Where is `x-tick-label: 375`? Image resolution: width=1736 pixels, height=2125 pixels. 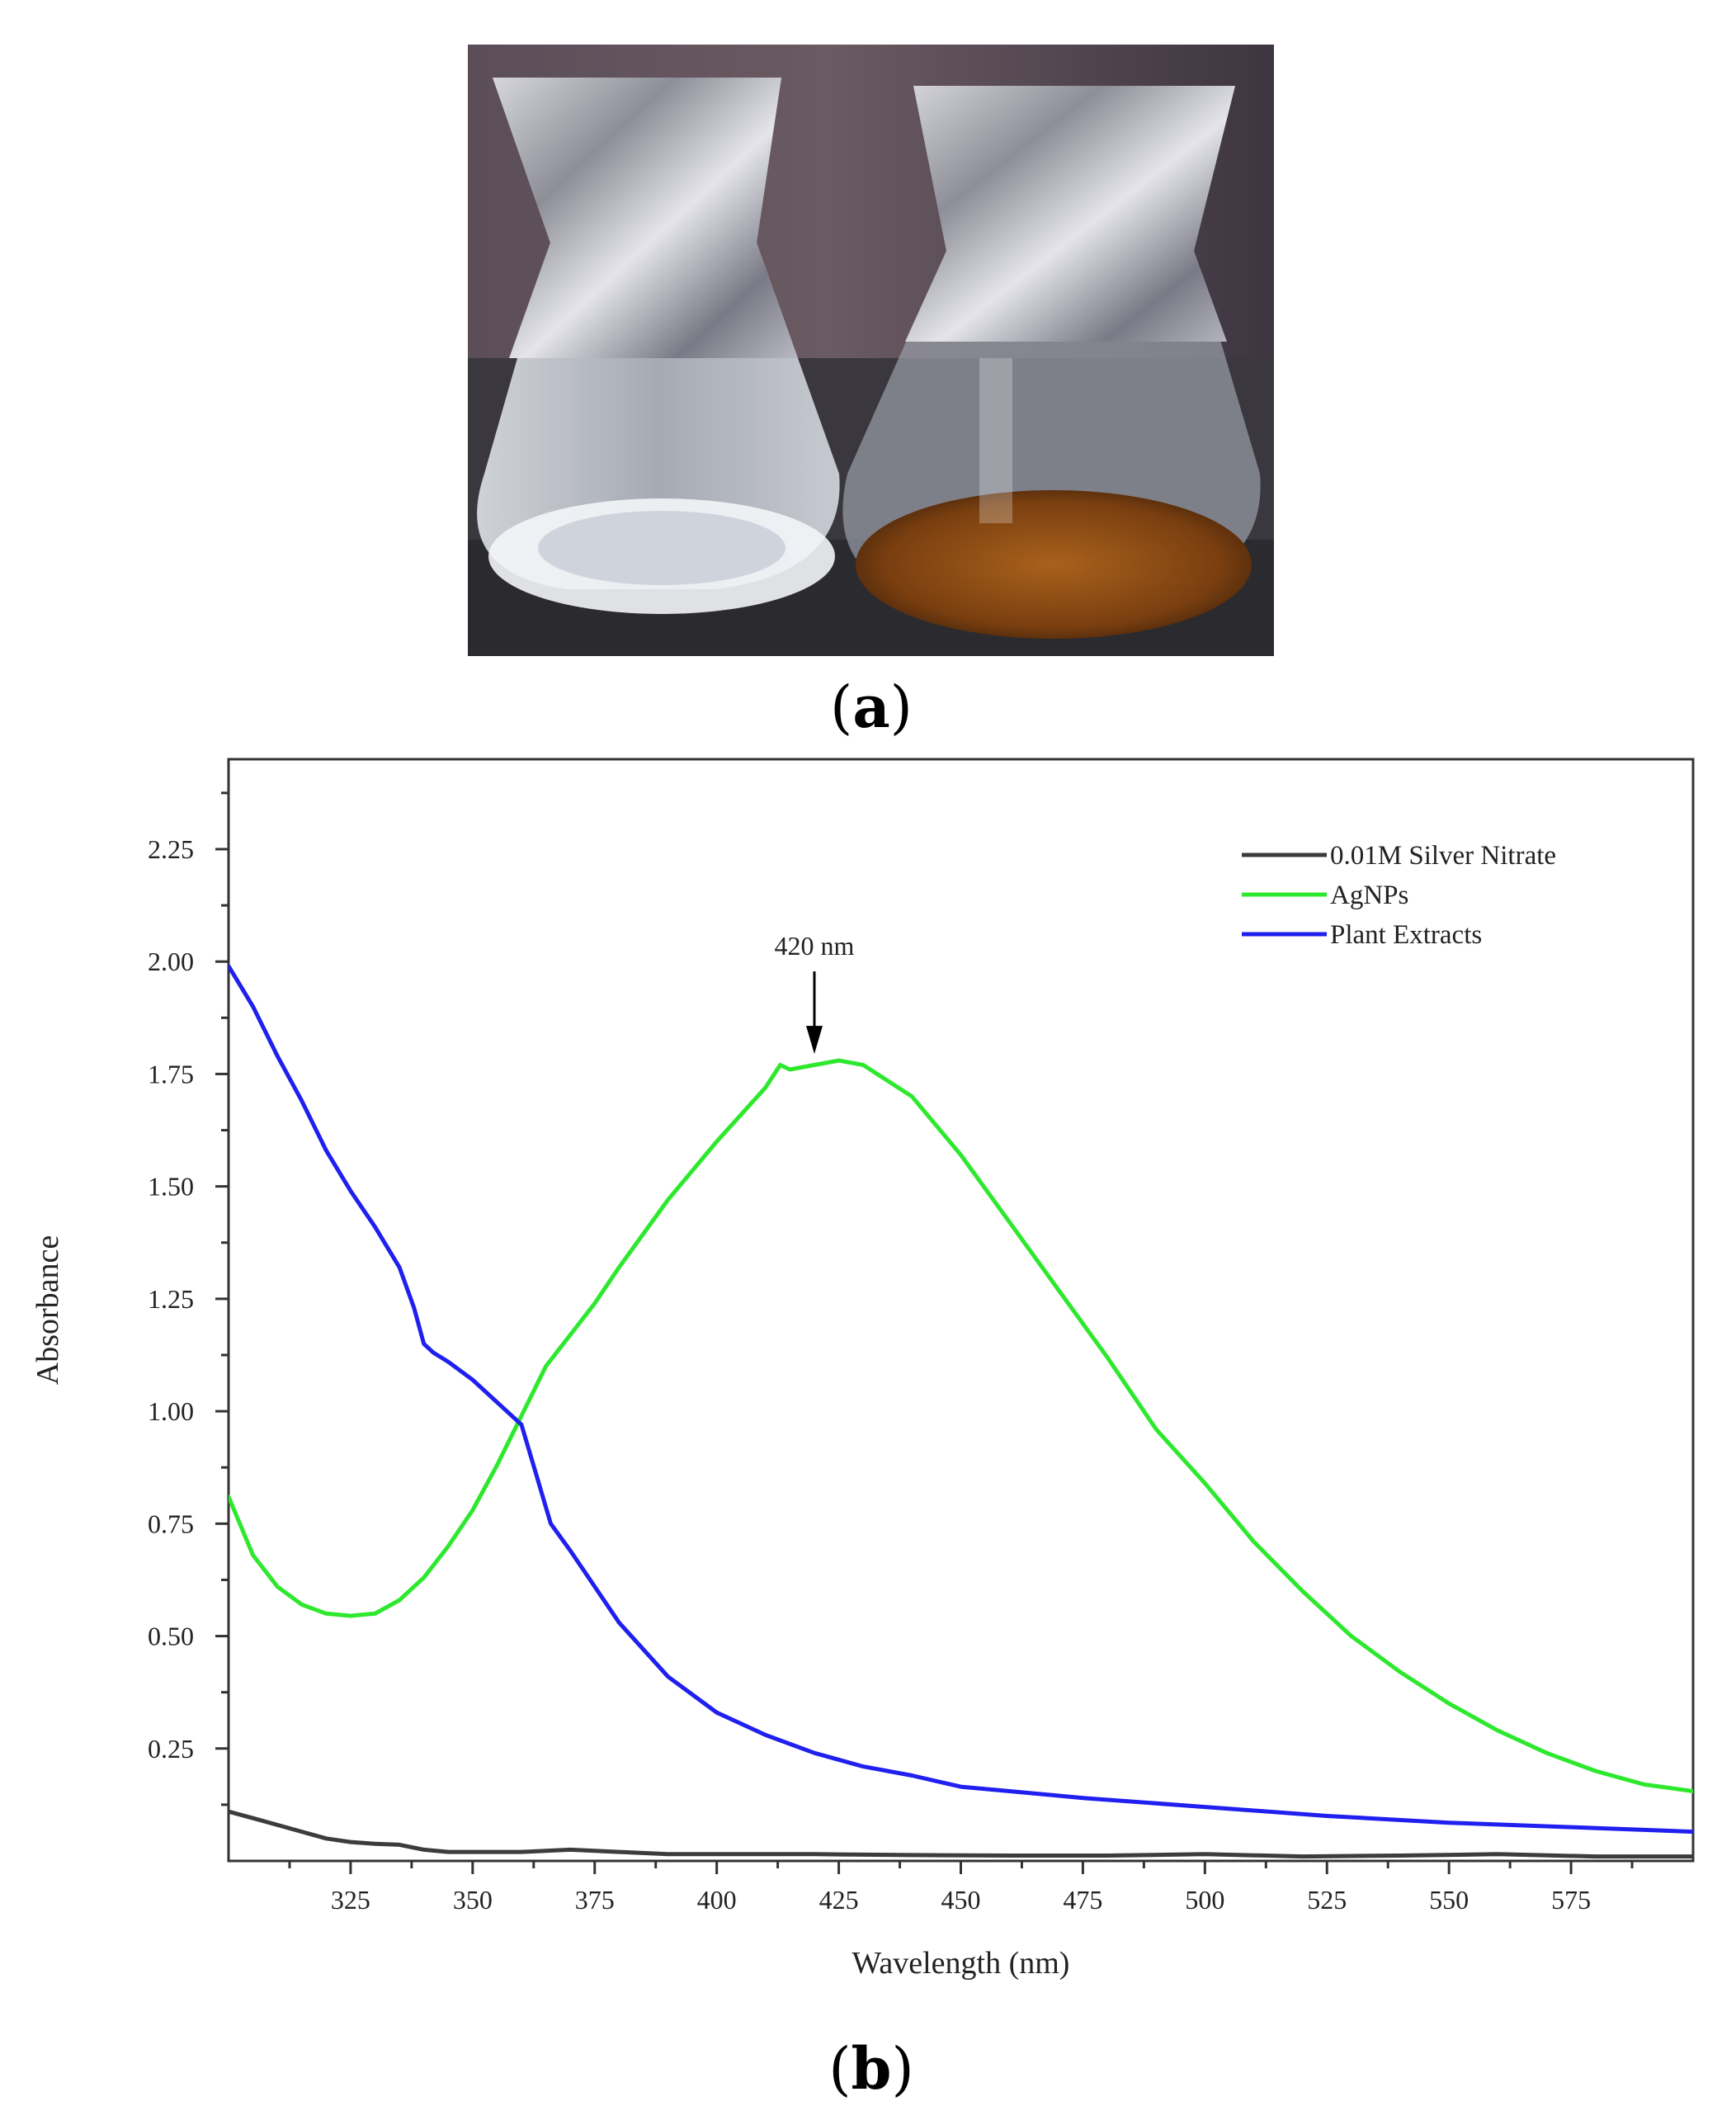
x-tick-label: 375 is located at coordinates (595, 1900).